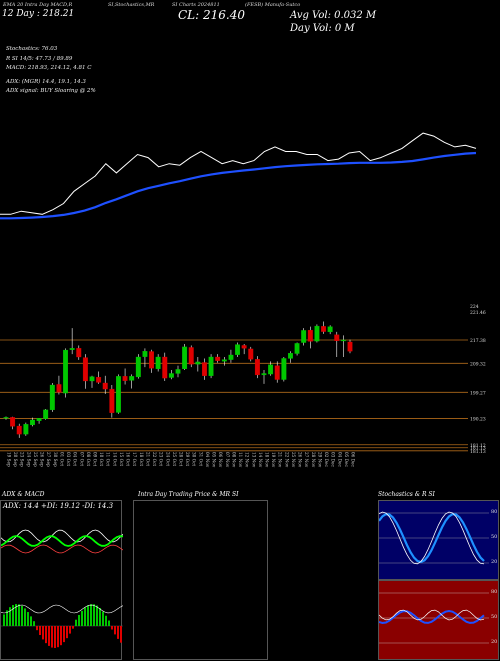 This screenshot has height=661, width=500. I want to click on x-axis-label: 14 Oct, so click(114, 459).